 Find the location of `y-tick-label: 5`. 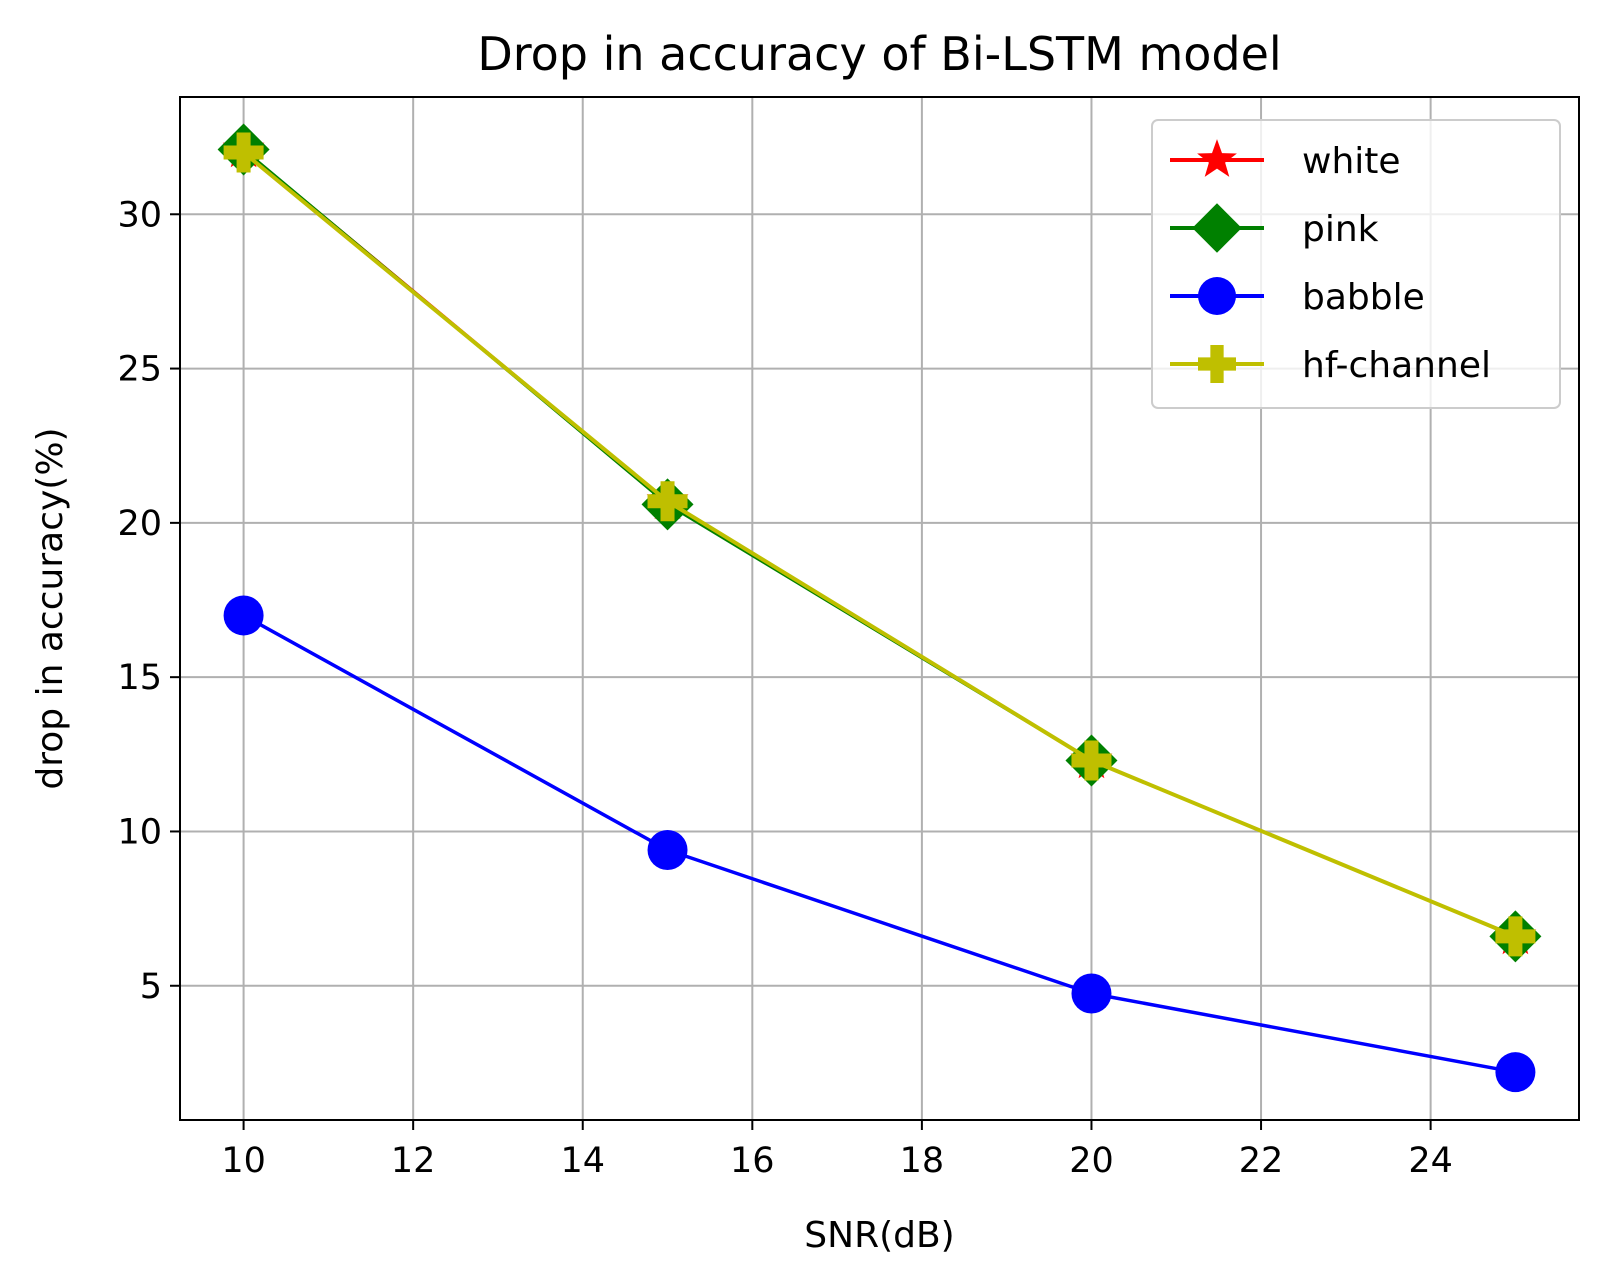

y-tick-label: 5 is located at coordinates (151, 987).